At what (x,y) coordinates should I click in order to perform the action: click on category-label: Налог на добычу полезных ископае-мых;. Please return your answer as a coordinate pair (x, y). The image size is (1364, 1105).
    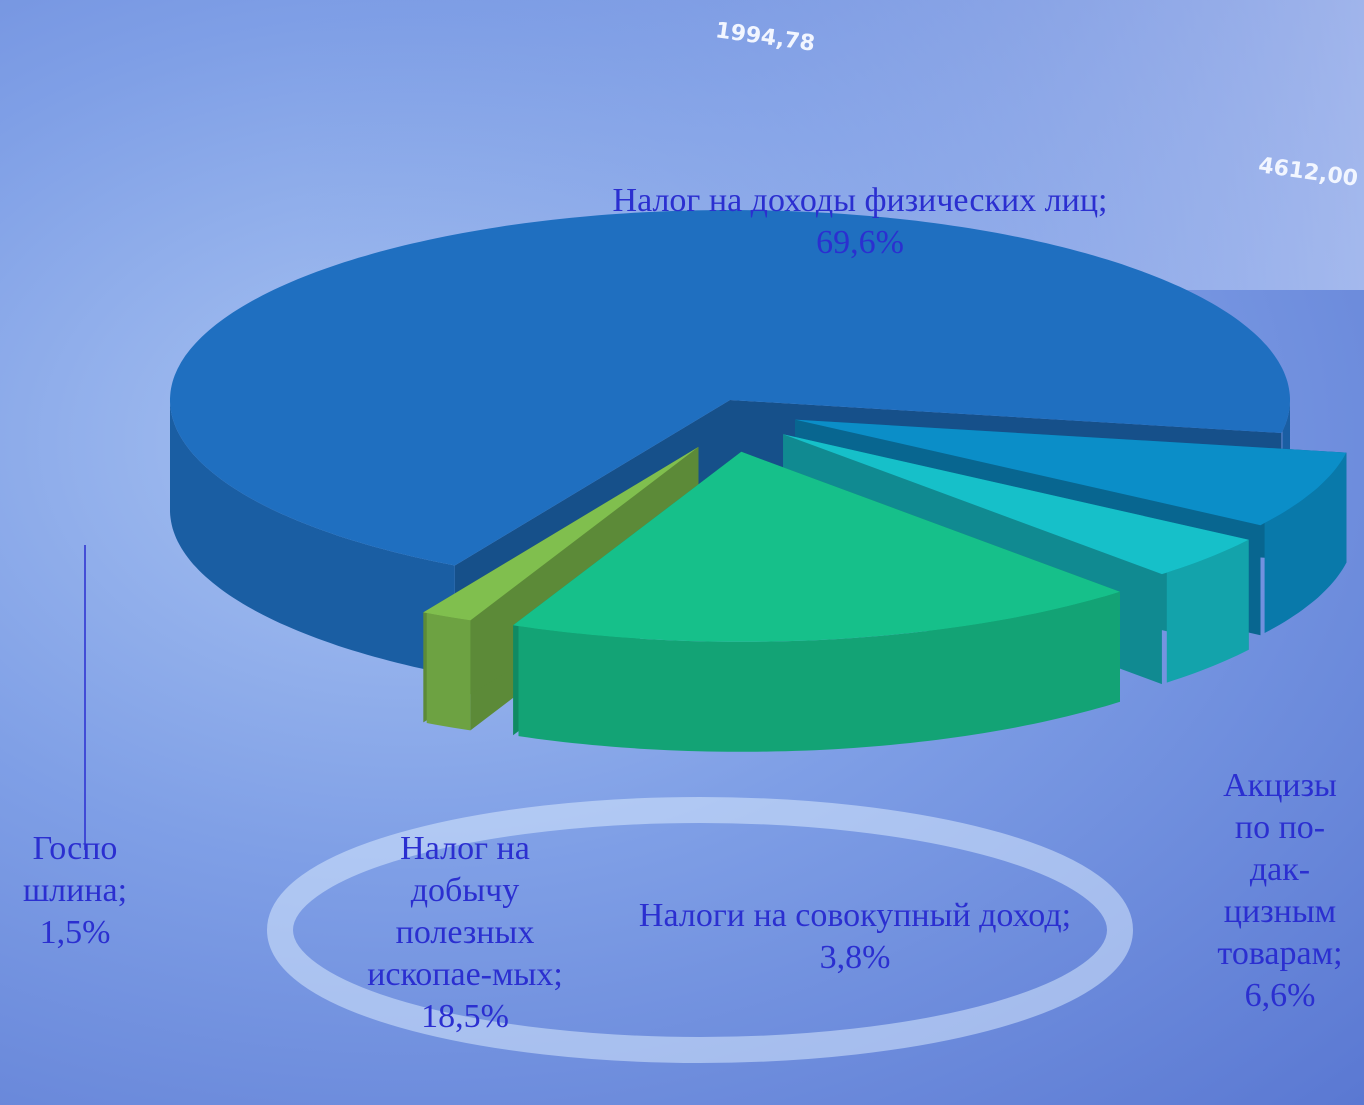
    Looking at the image, I should click on (465, 911).